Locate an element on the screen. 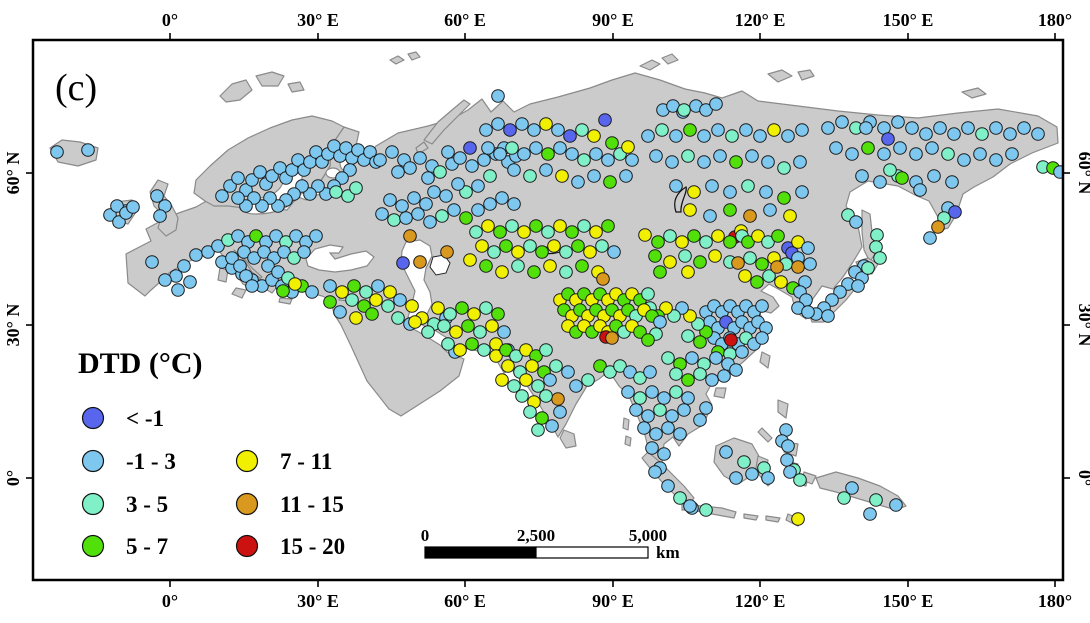  legend-title: DTD (°C) is located at coordinates (140, 363).